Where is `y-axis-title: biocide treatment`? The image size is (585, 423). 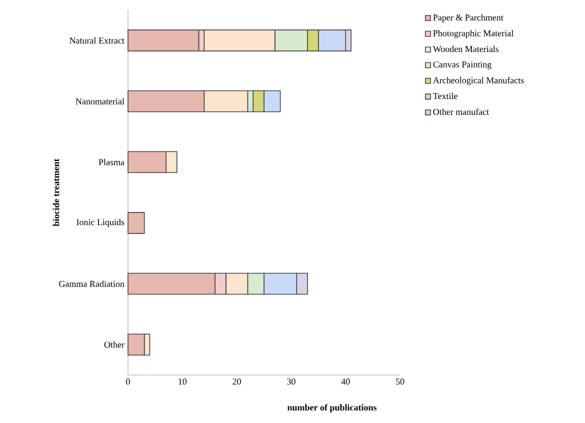 y-axis-title: biocide treatment is located at coordinates (56, 192).